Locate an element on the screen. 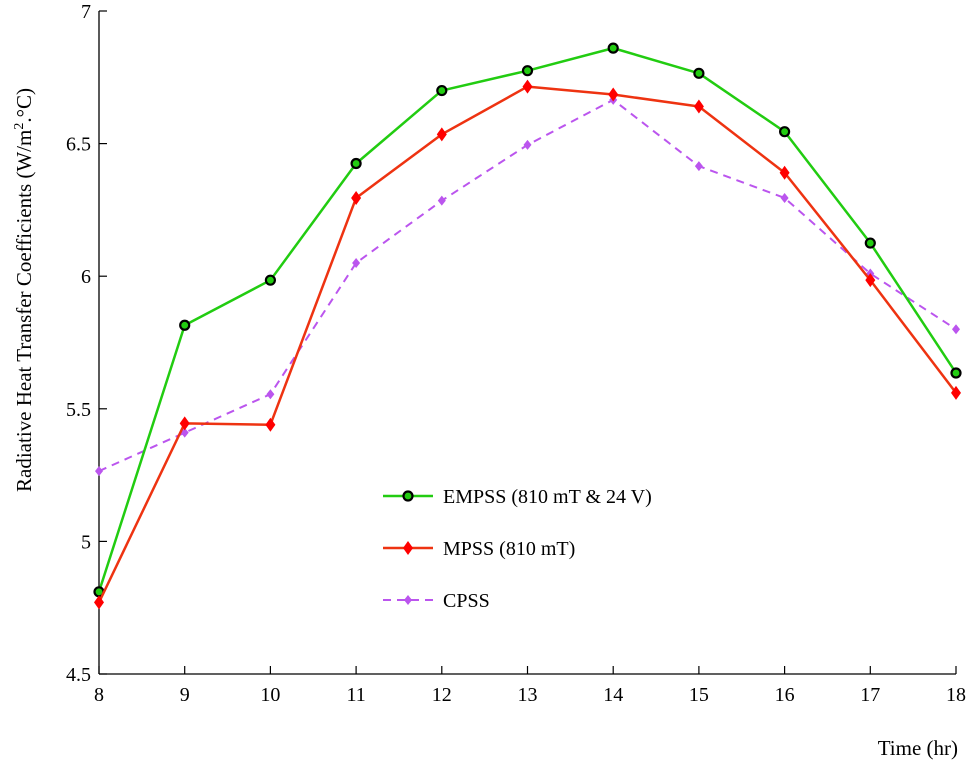 This screenshot has height=769, width=969. legend-label-cpss: CPSS is located at coordinates (466, 601).